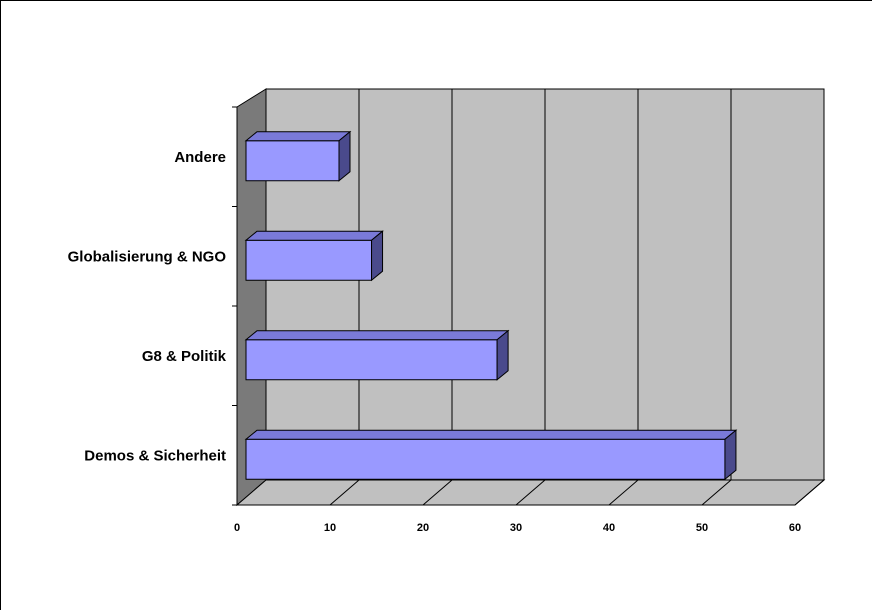 This screenshot has width=872, height=610. I want to click on category-label: Andere, so click(200, 157).